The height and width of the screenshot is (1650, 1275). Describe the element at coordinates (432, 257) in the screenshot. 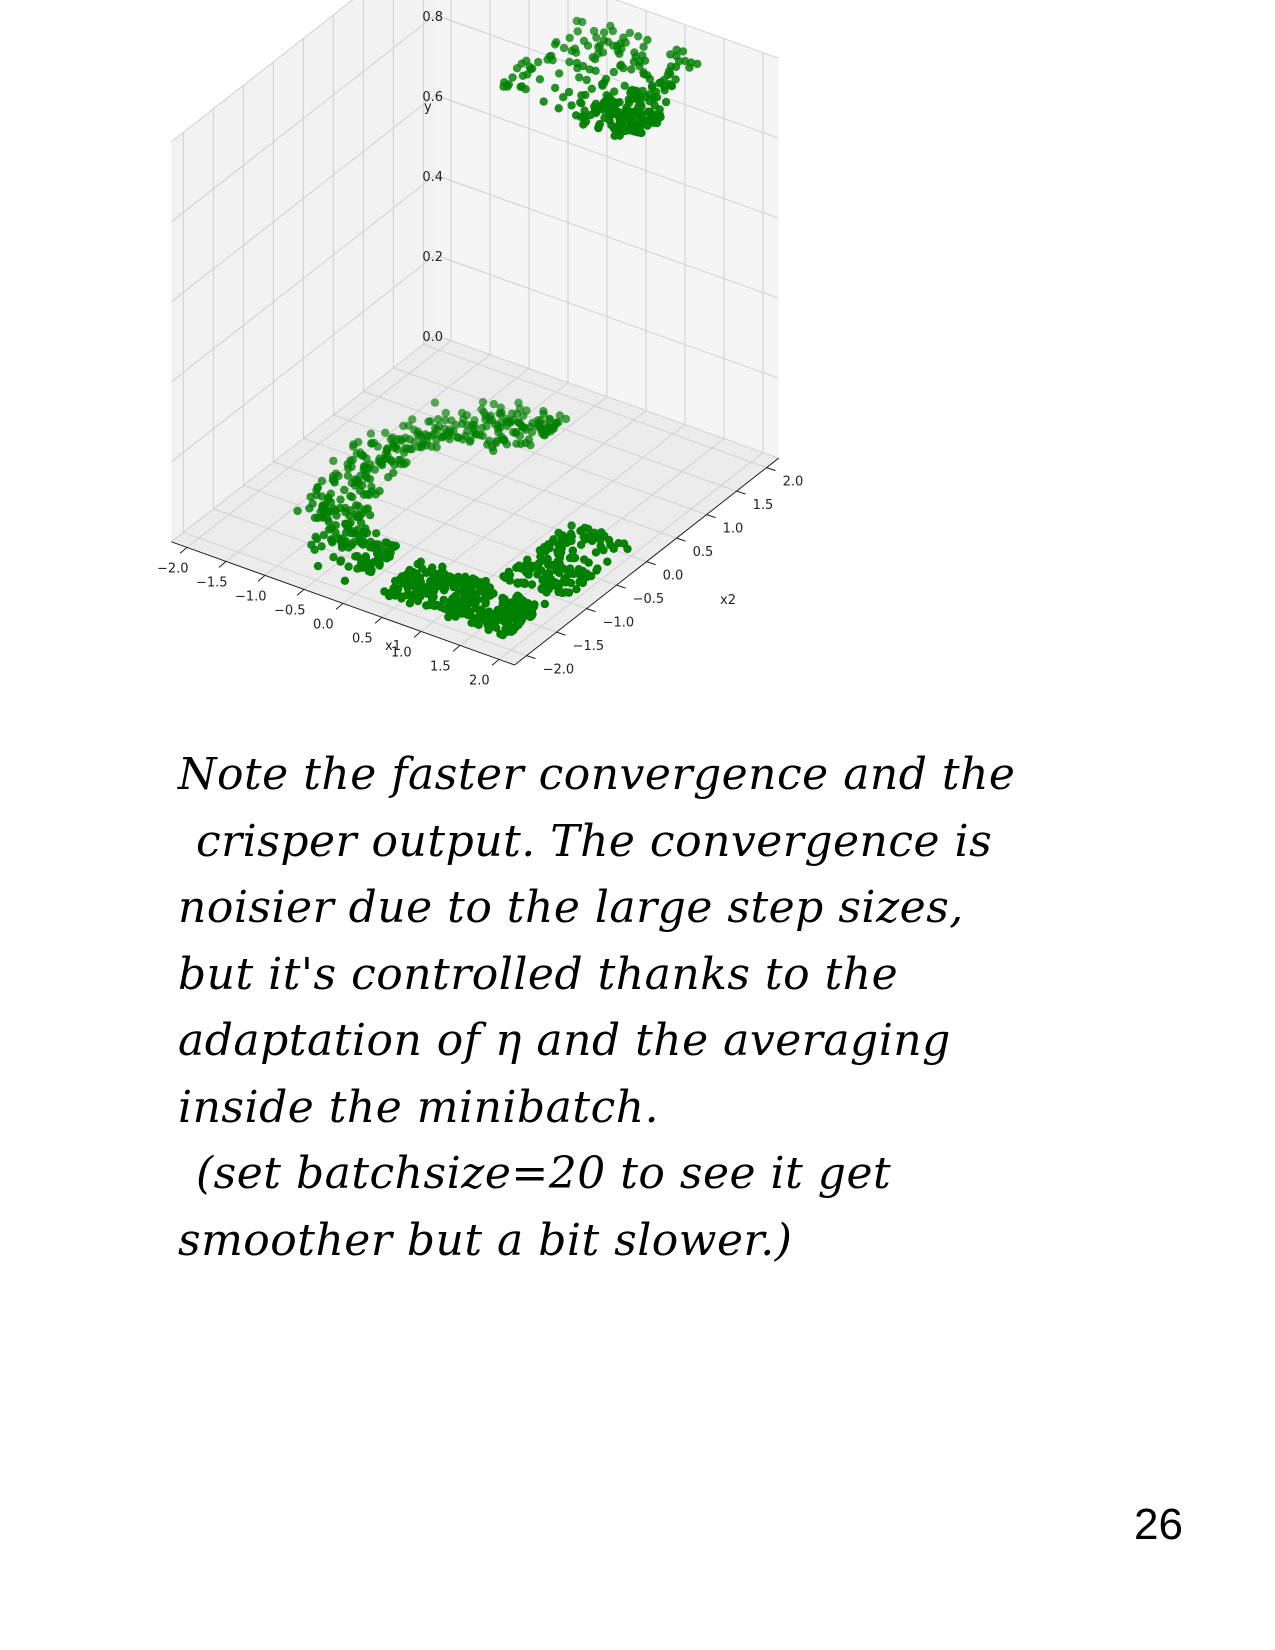

I see `y-tick-label: 0.2` at that location.